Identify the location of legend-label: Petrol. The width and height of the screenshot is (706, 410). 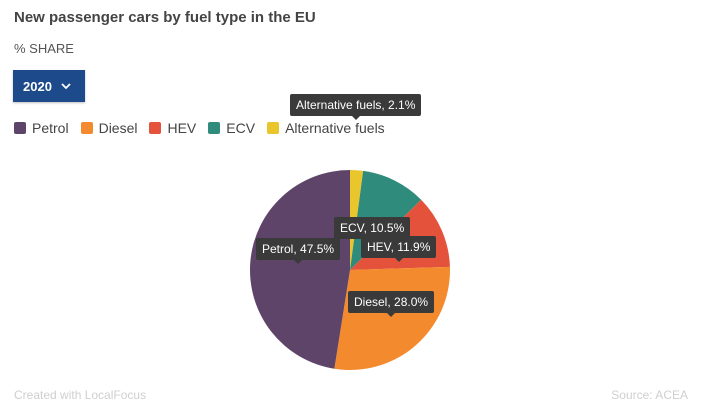
(50, 128).